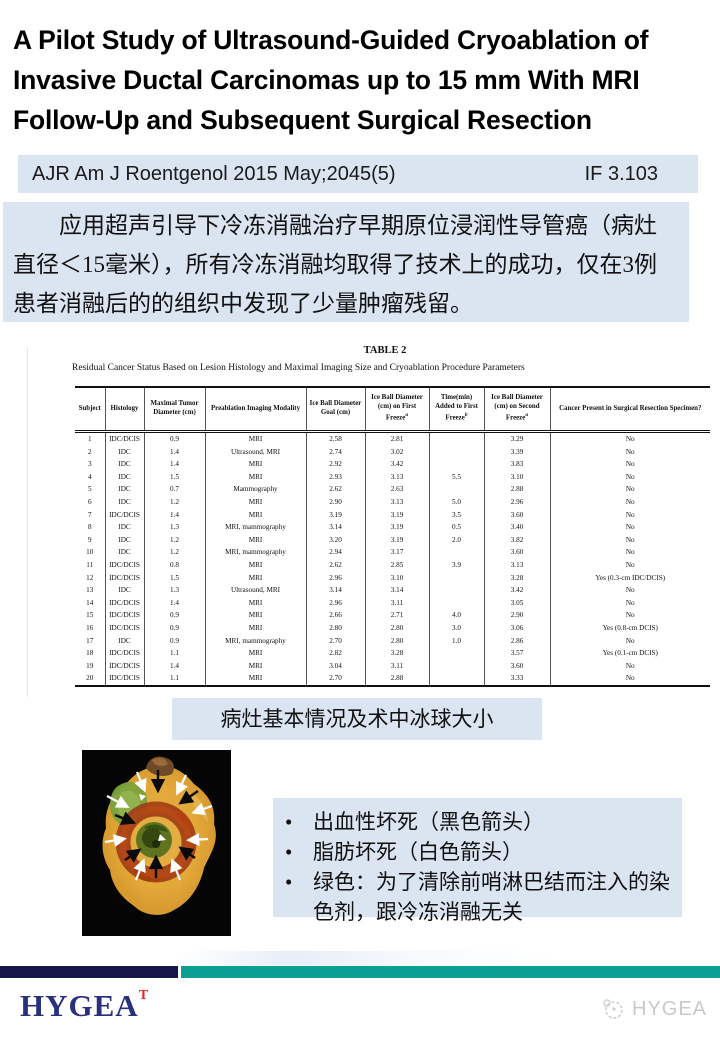  Describe the element at coordinates (90, 410) in the screenshot. I see `column-header: Subject` at that location.